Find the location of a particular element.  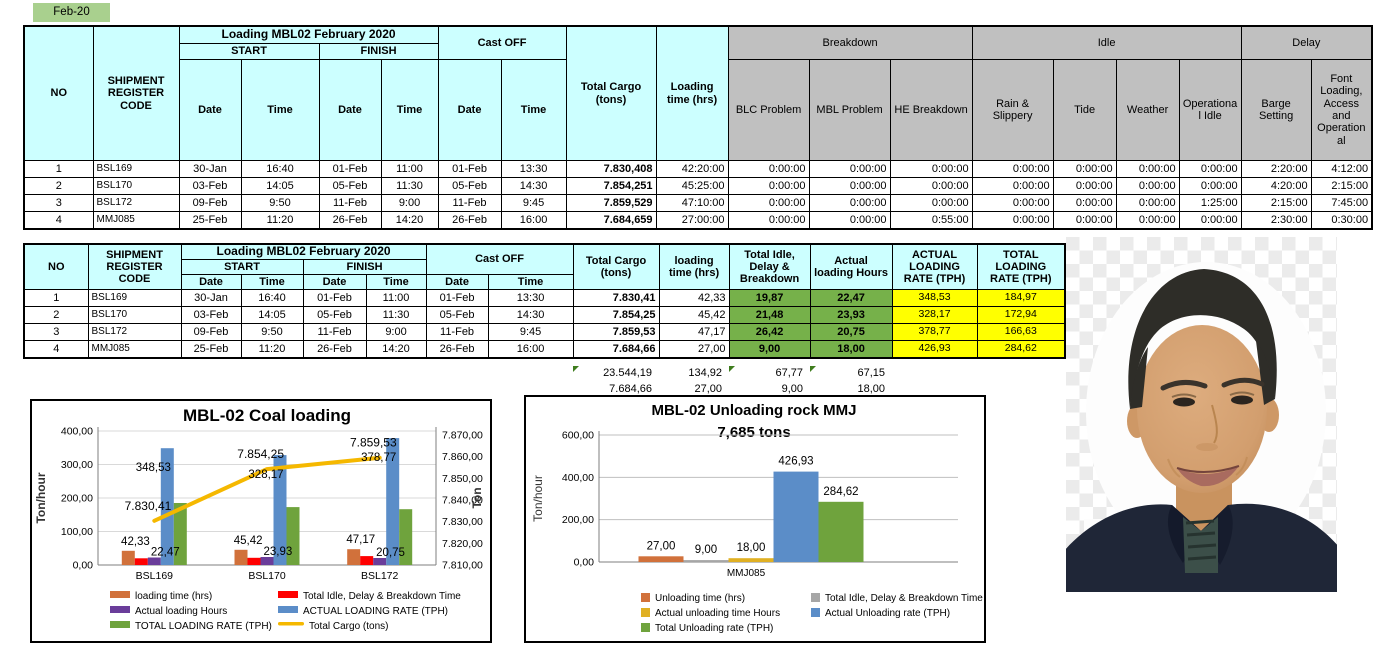

t1-cell-font: 4:12:00 is located at coordinates (1341, 169).